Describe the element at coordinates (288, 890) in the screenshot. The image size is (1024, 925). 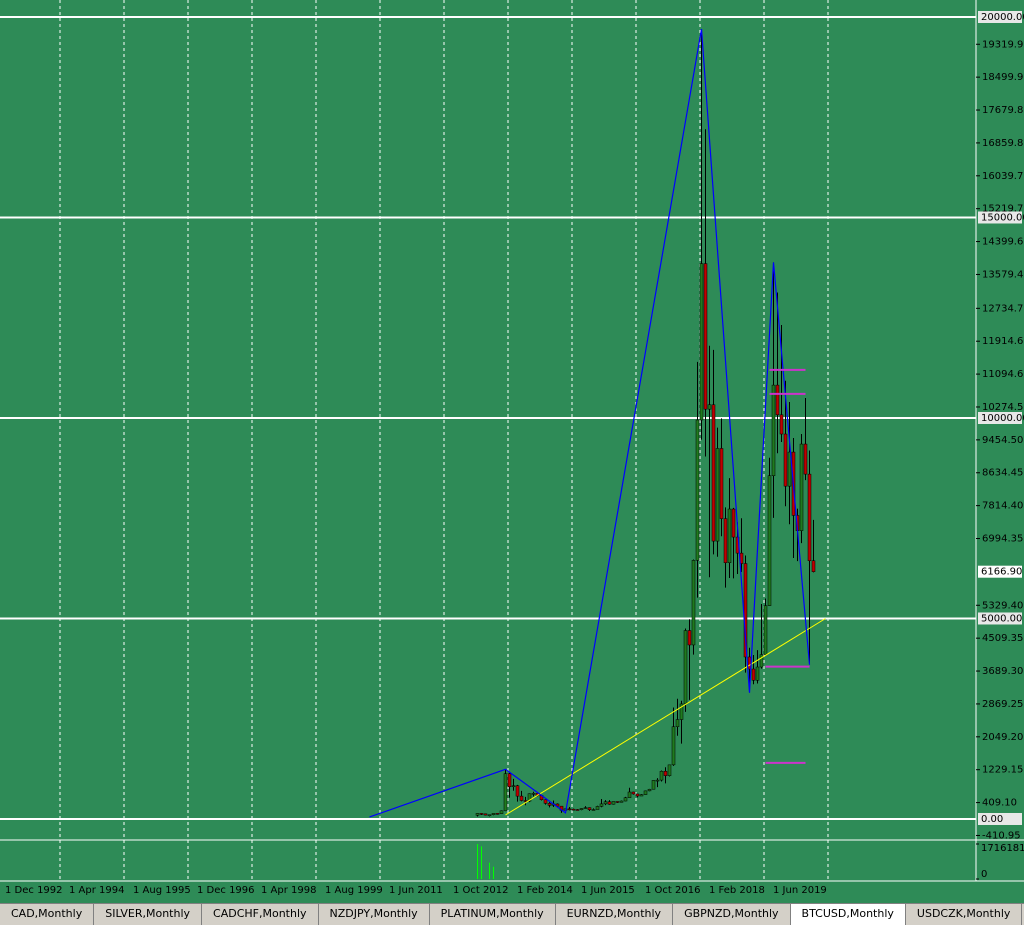
I see `x-tick-label: 1 Apr 1998` at that location.